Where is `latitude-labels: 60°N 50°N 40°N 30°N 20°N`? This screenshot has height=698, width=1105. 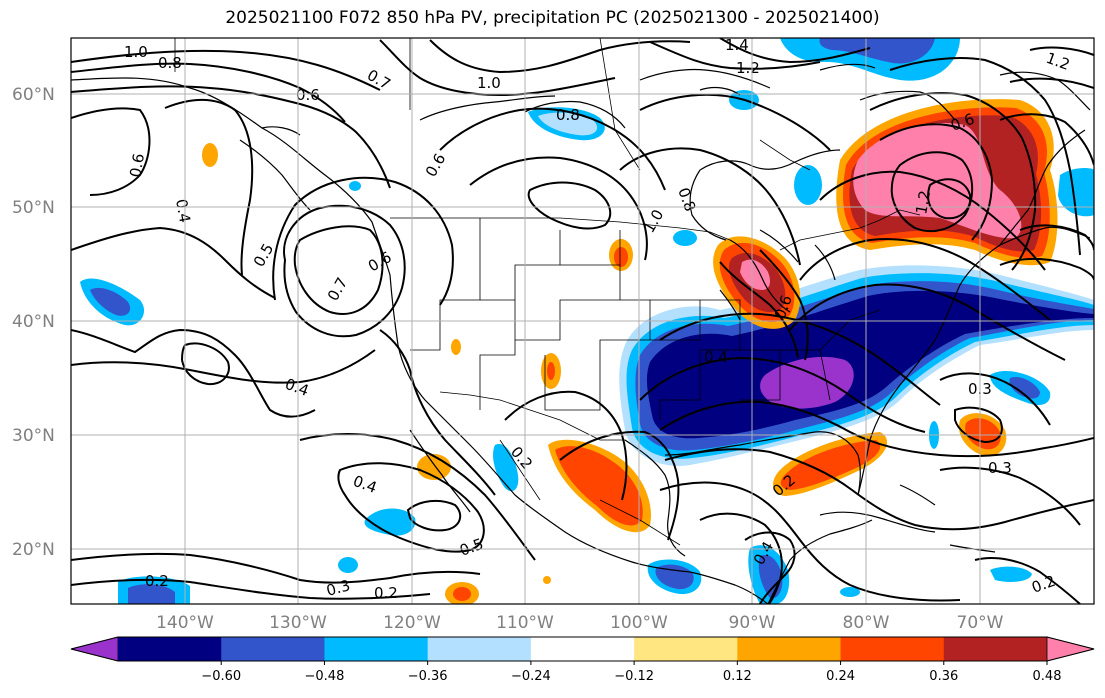 latitude-labels: 60°N 50°N 40°N 30°N 20°N is located at coordinates (33, 322).